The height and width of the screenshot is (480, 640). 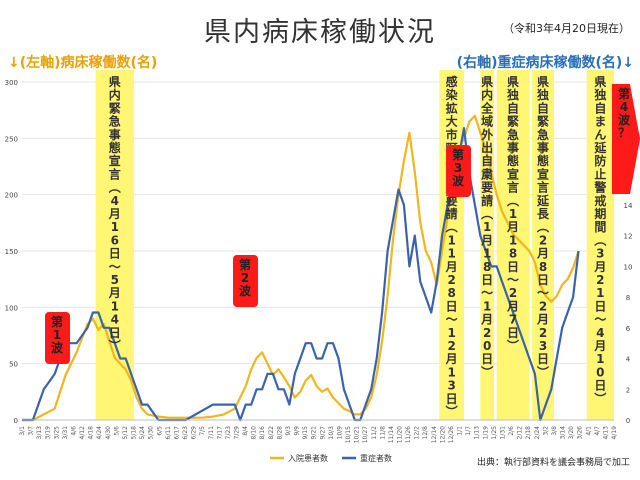 What do you see at coordinates (245, 278) in the screenshot?
I see `wave-label-char: 2` at bounding box center [245, 278].